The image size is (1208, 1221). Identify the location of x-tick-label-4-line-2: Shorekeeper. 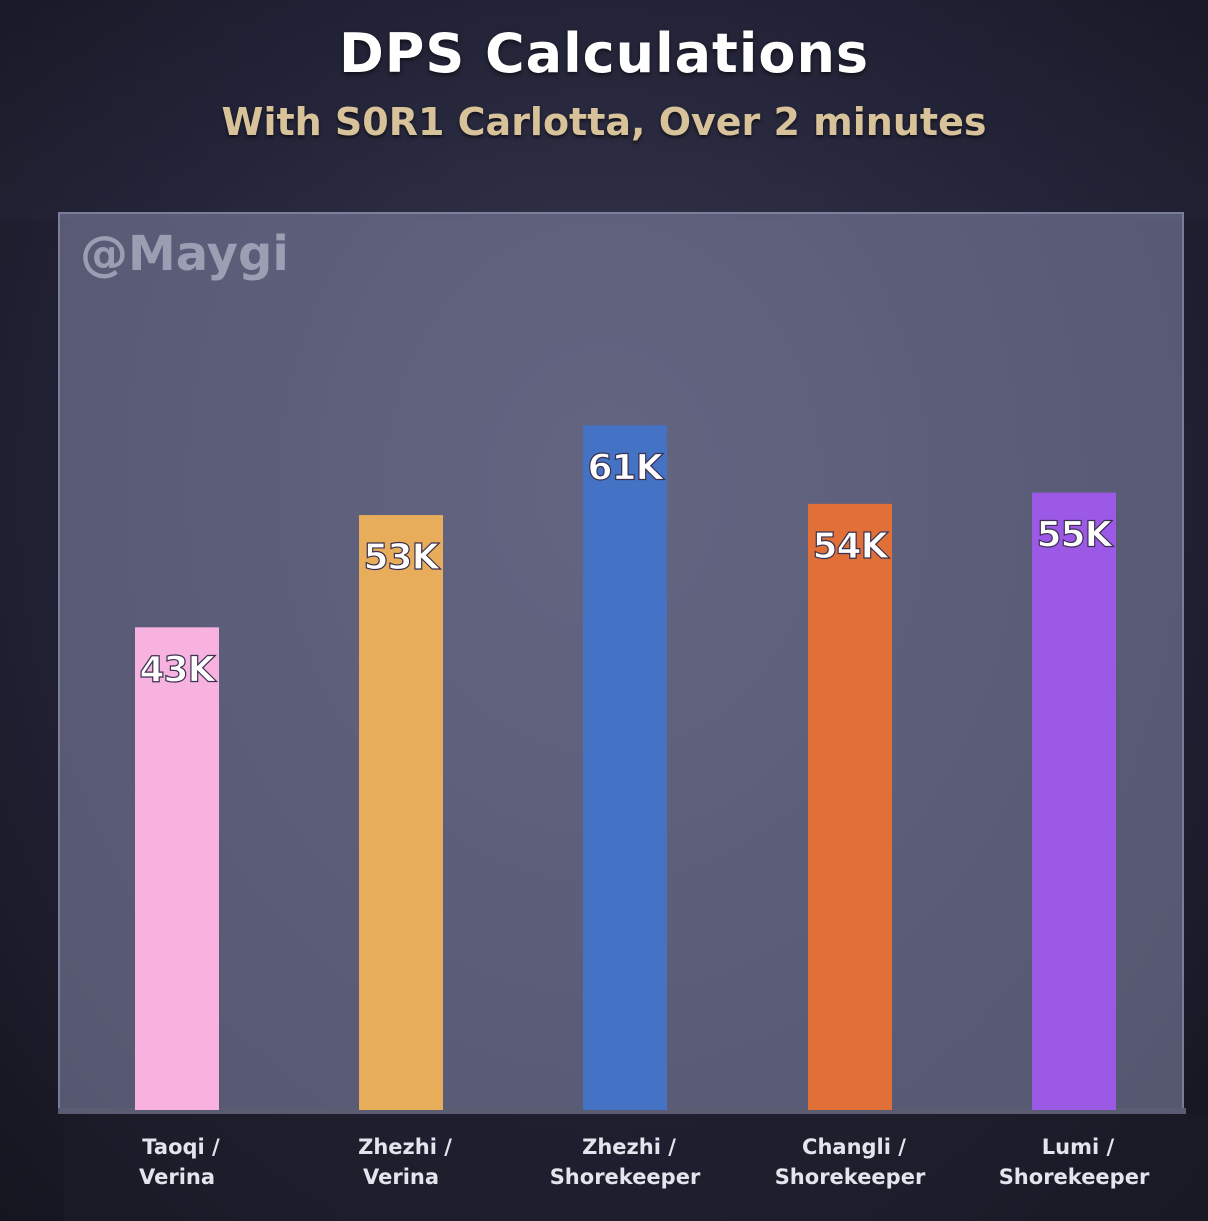
(850, 1177).